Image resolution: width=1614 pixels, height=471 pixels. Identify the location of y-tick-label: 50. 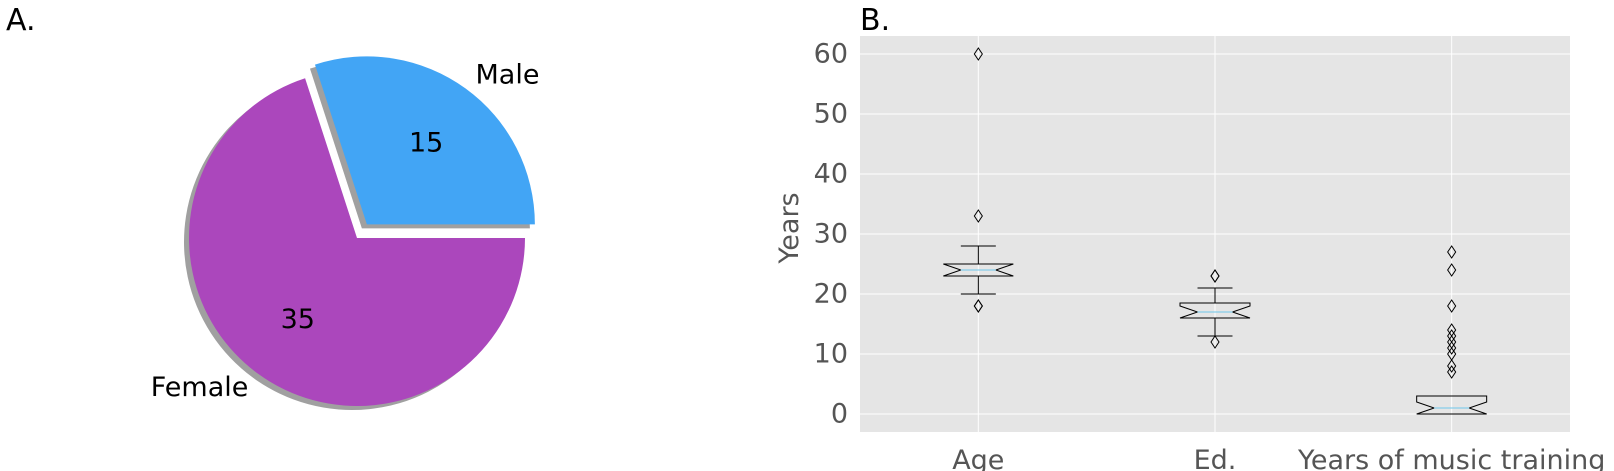
(831, 114).